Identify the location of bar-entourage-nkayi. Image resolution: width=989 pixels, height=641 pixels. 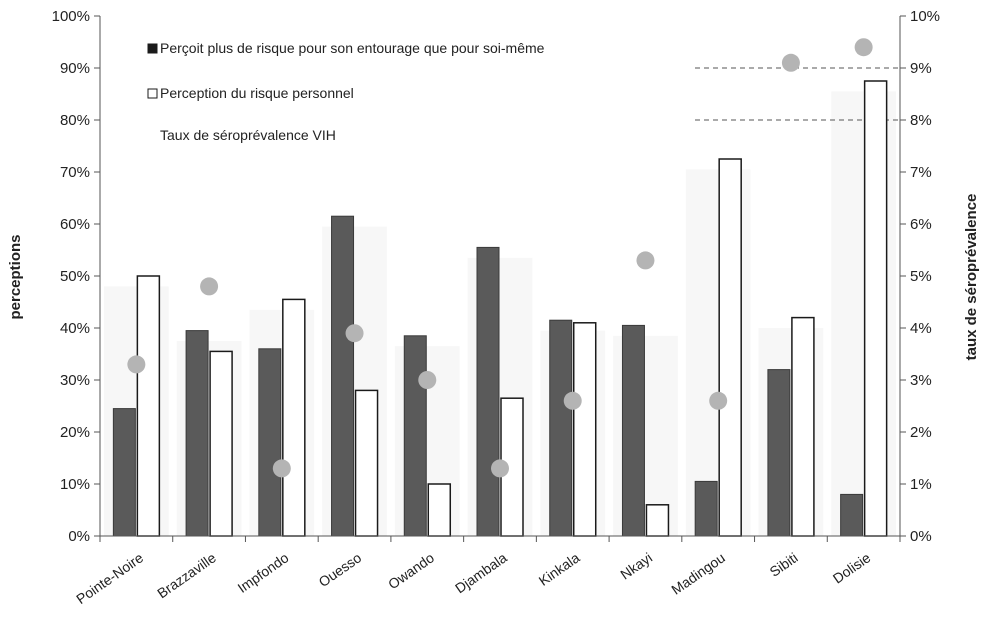
(633, 430).